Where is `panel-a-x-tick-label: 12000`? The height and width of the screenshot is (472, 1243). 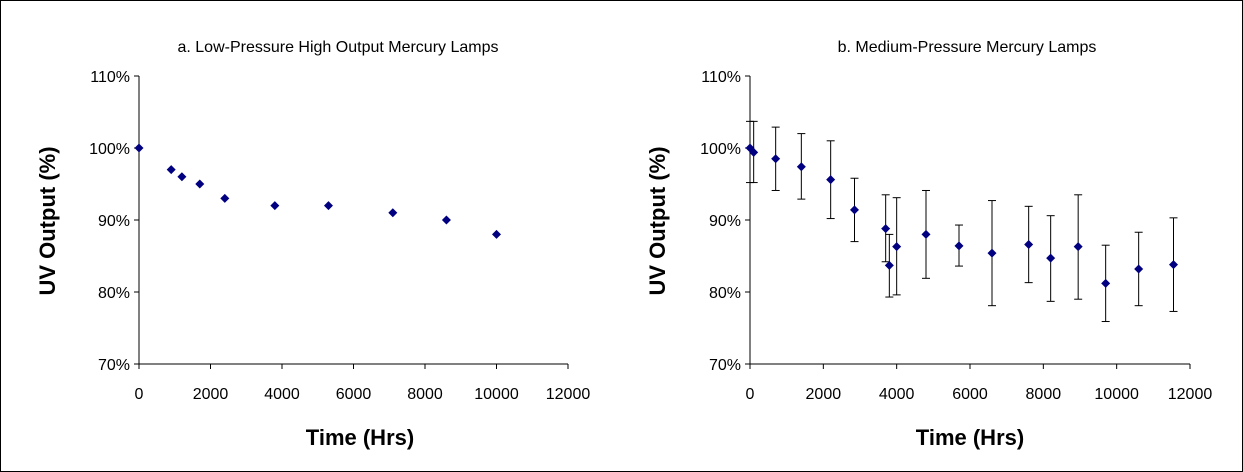 panel-a-x-tick-label: 12000 is located at coordinates (568, 394).